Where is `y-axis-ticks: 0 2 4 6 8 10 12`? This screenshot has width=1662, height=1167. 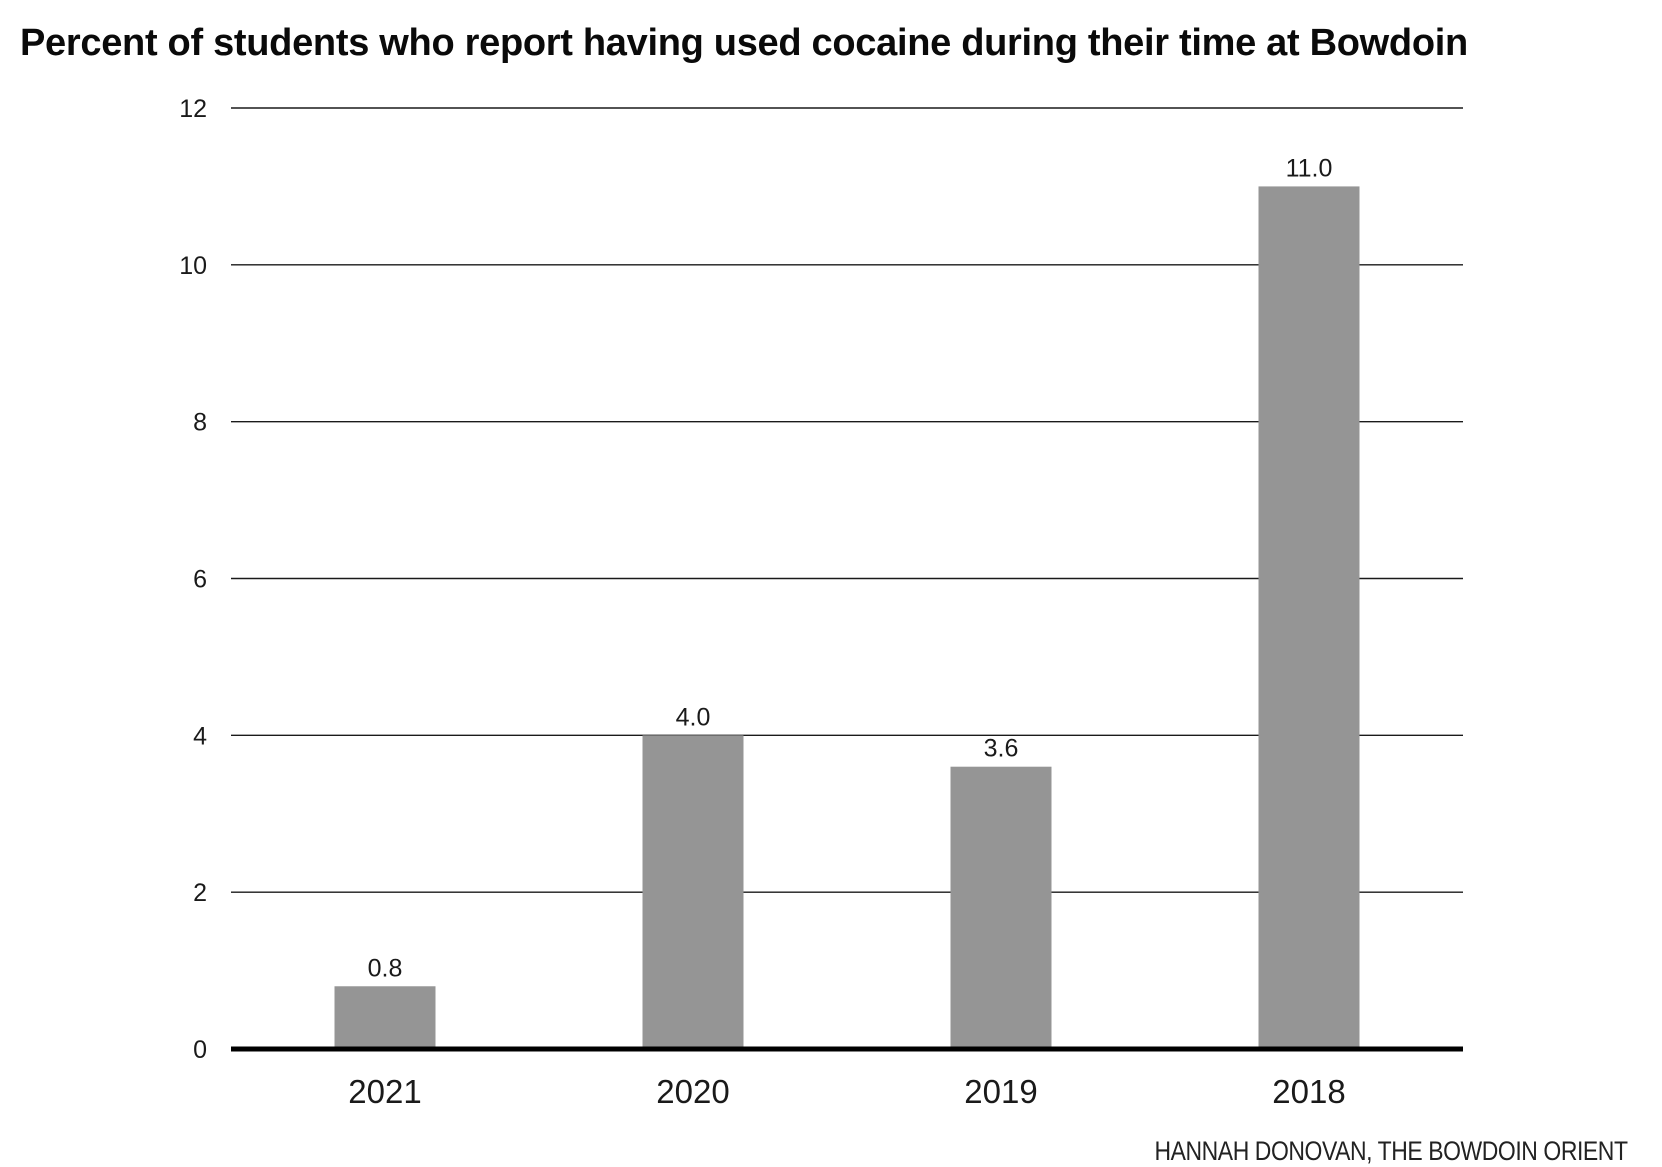
y-axis-ticks: 0 2 4 6 8 10 12 is located at coordinates (193, 579).